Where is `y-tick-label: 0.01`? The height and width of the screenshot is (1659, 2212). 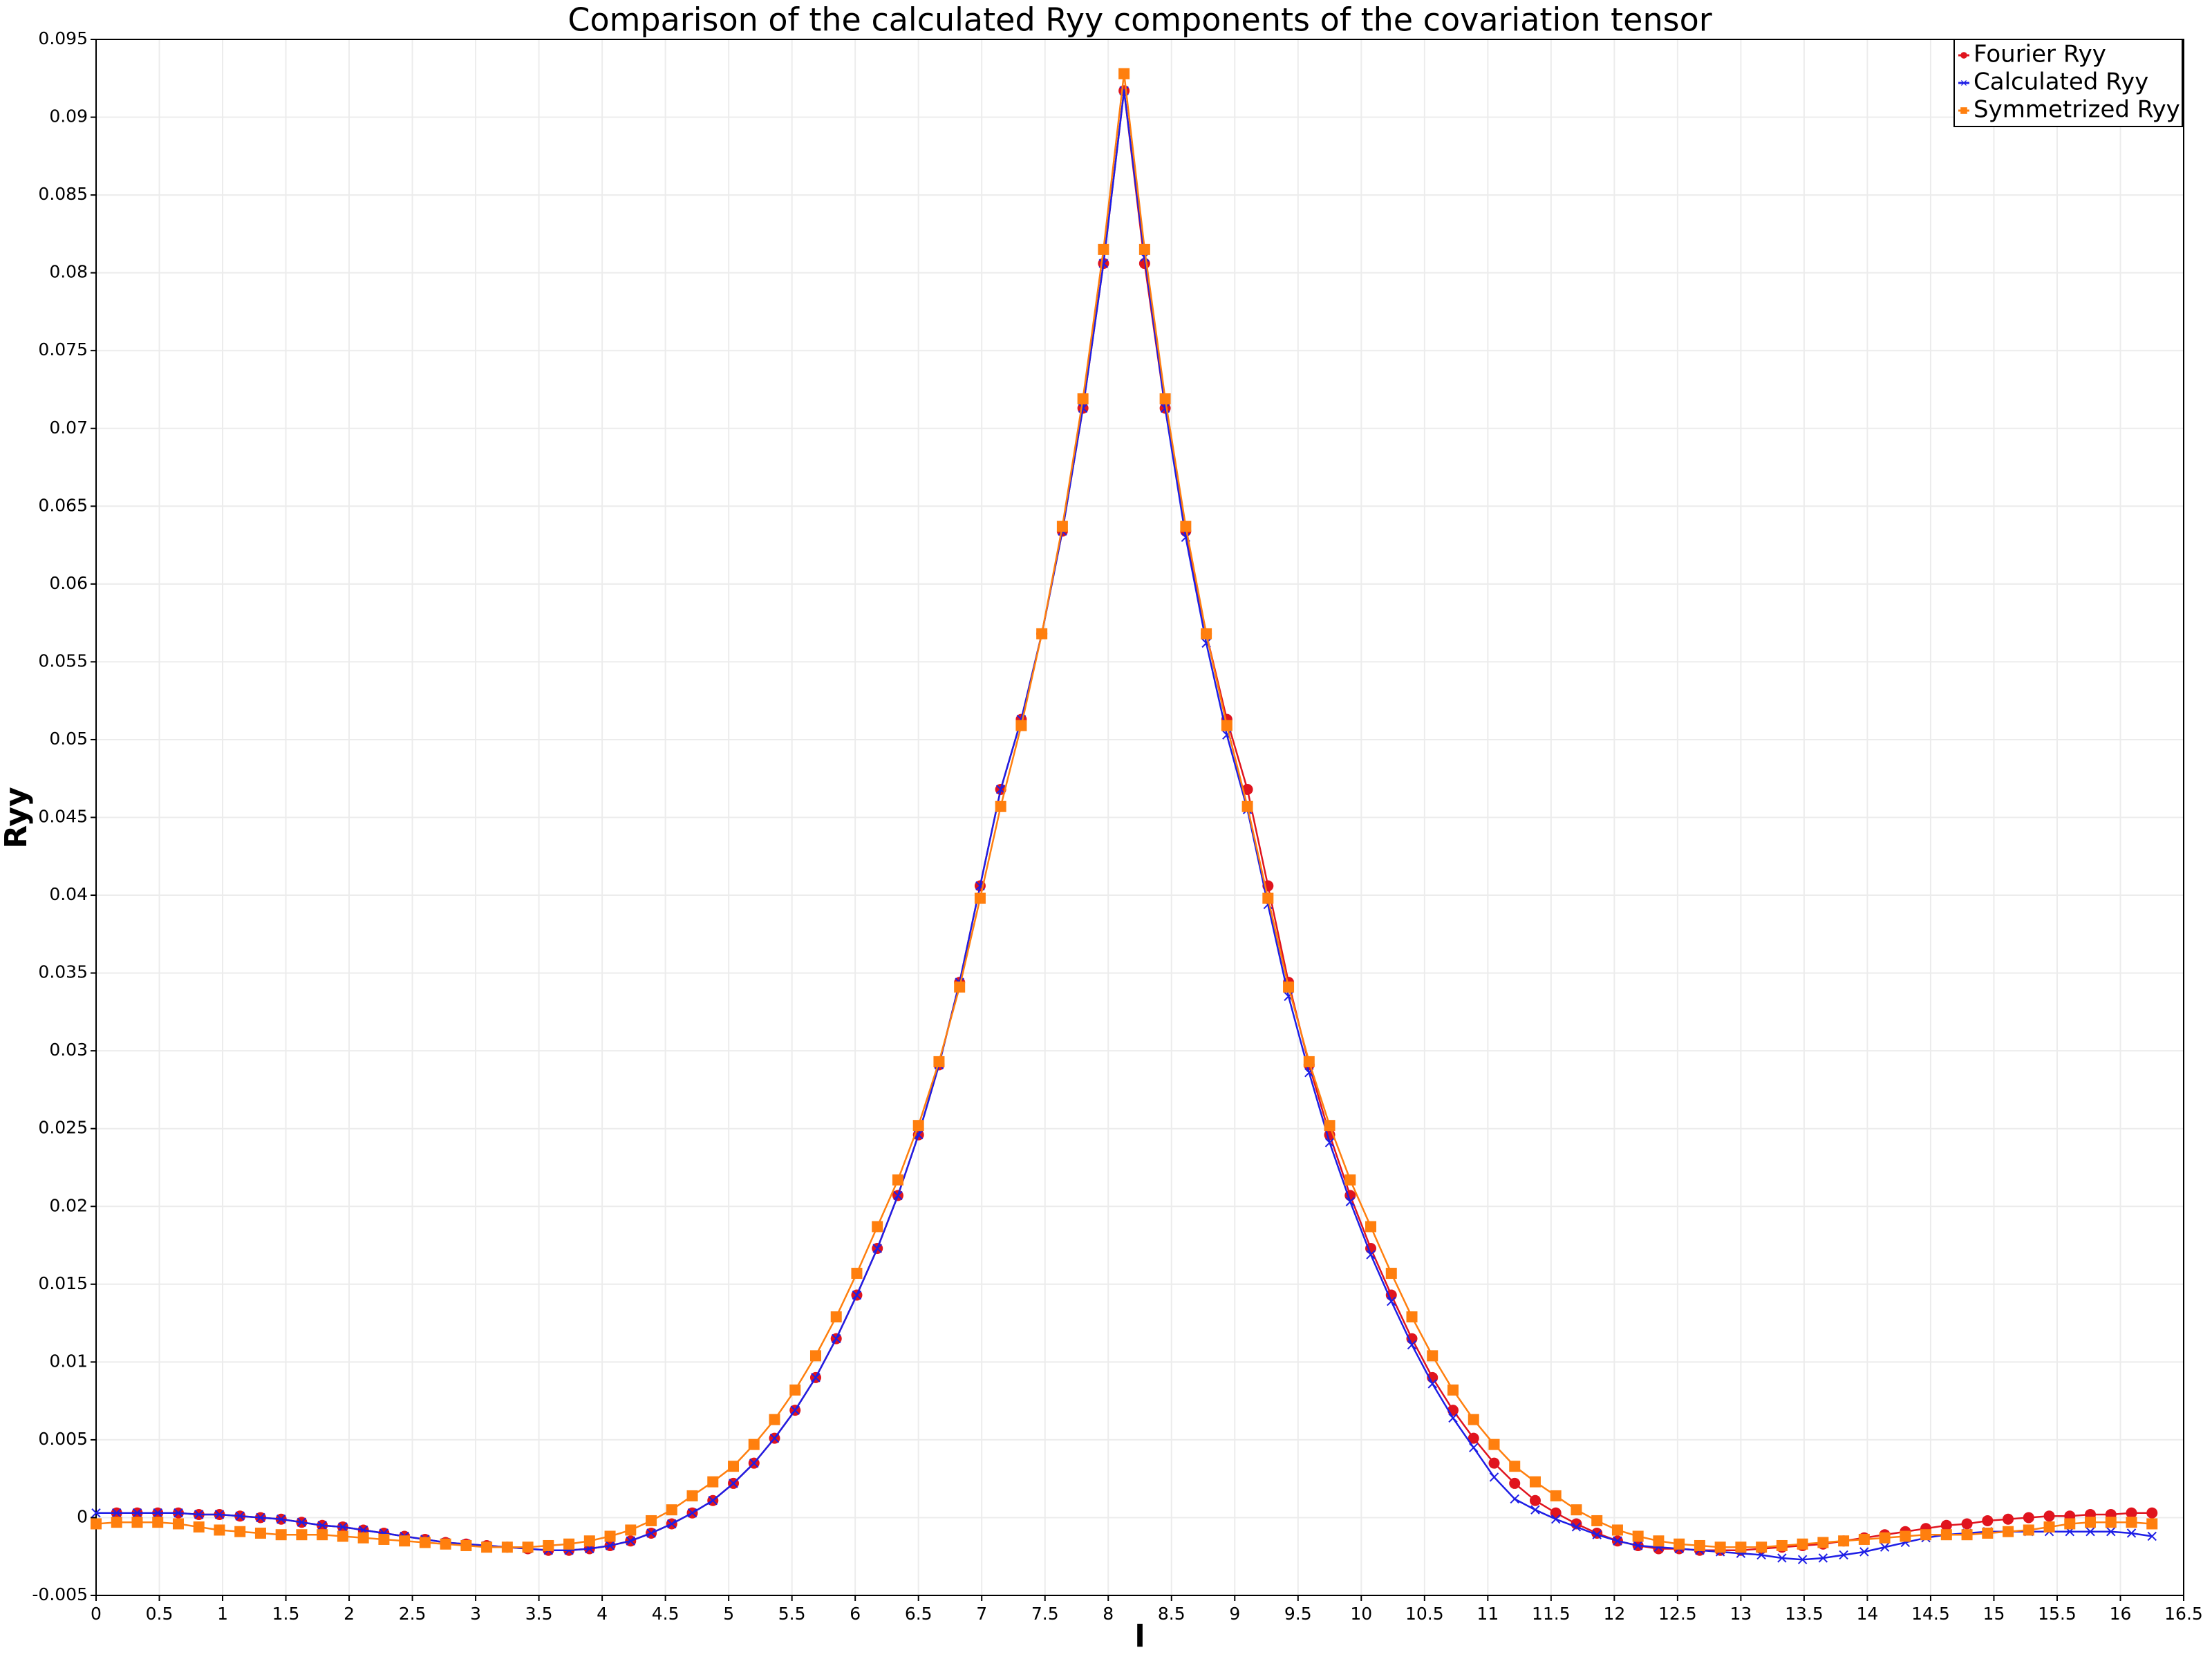 y-tick-label: 0.01 is located at coordinates (68, 1361).